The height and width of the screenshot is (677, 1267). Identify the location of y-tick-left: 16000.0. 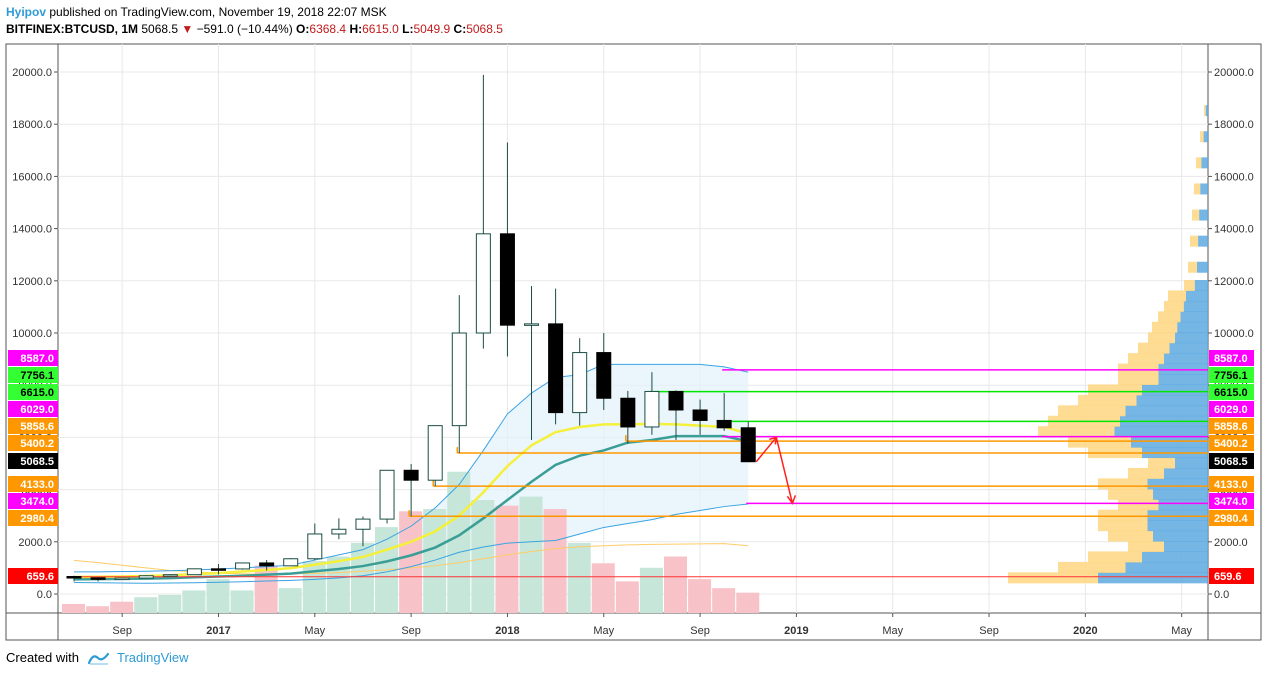
(32, 177).